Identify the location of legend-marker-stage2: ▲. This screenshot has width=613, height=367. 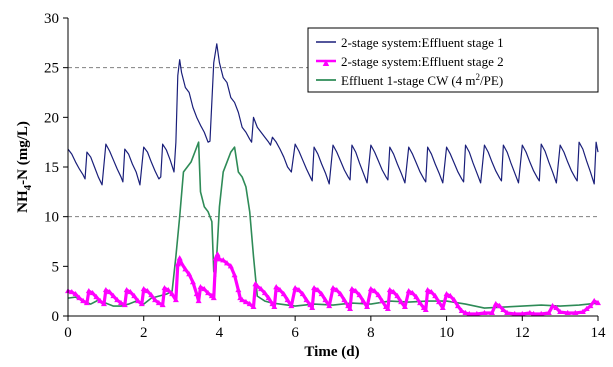
(326, 63).